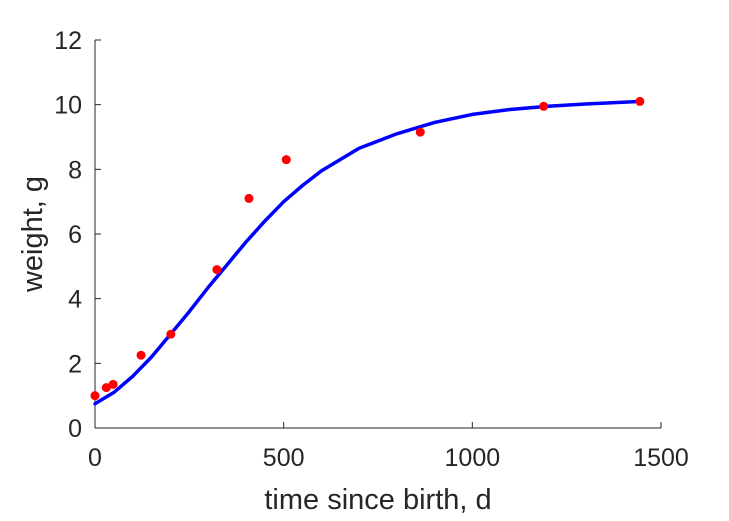  Describe the element at coordinates (473, 458) in the screenshot. I see `x-tick-label: 1000` at that location.